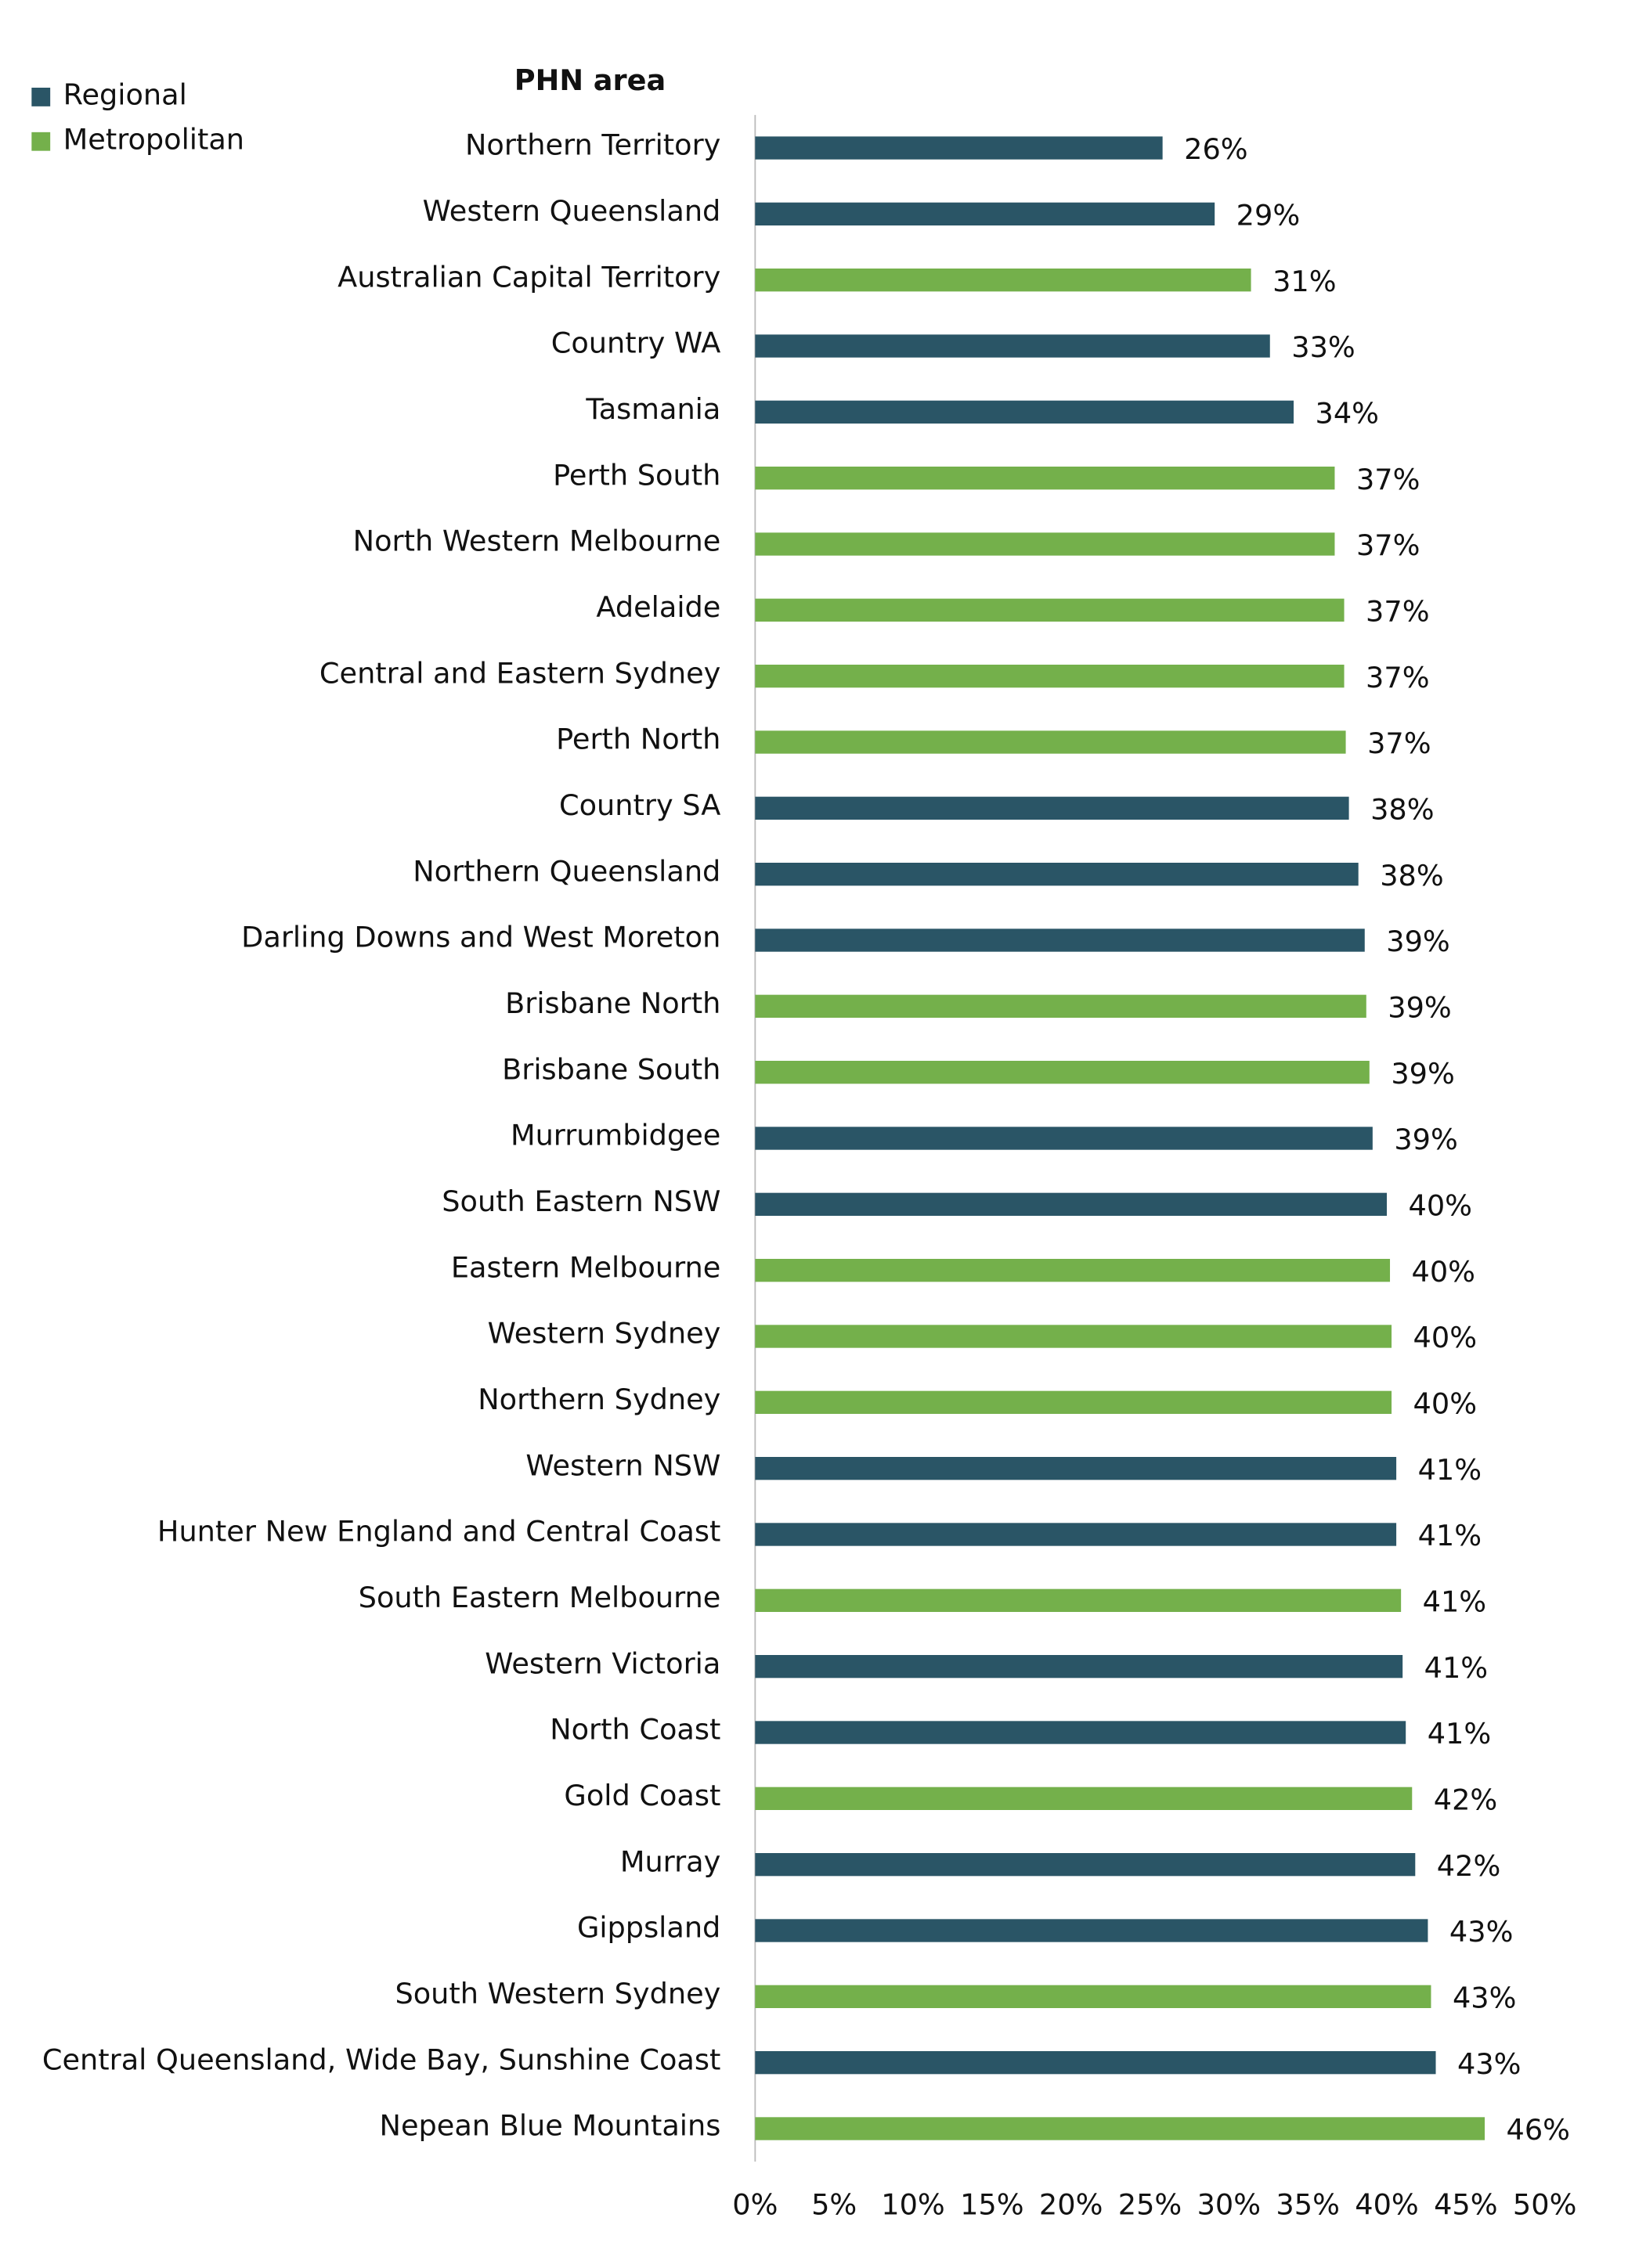  What do you see at coordinates (648, 1928) in the screenshot?
I see `y-tick-label: Gippsland` at bounding box center [648, 1928].